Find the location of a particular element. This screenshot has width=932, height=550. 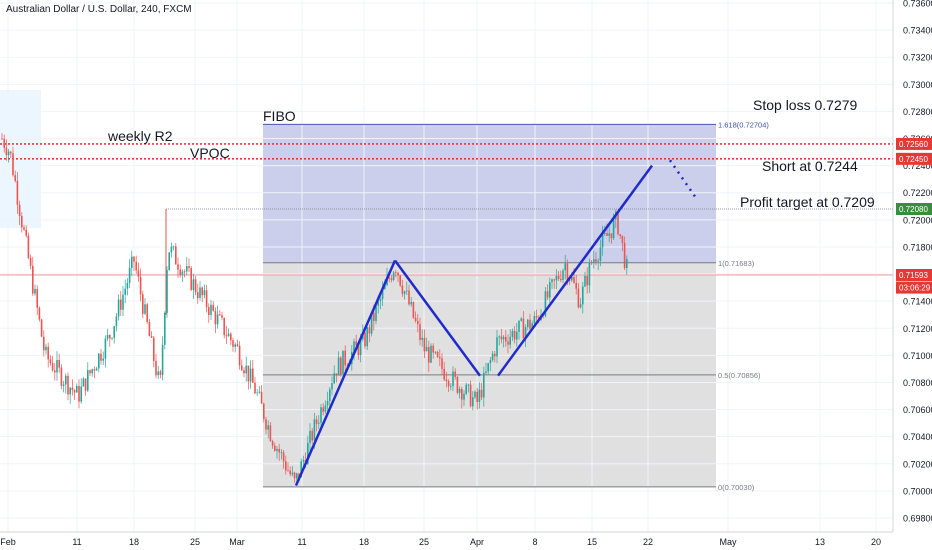

wave-line is located at coordinates (437, 318).